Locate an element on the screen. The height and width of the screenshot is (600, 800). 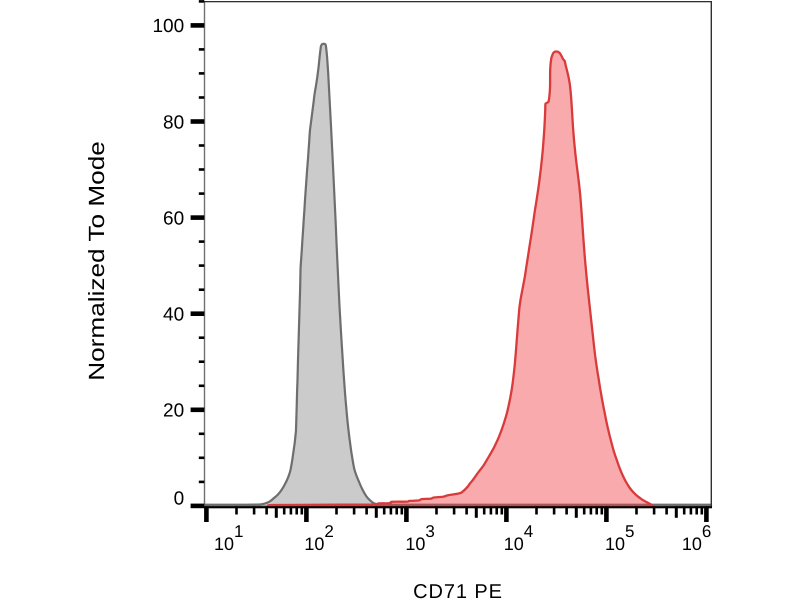
svg-text: Normalized To Mode is located at coordinates (96, 261).